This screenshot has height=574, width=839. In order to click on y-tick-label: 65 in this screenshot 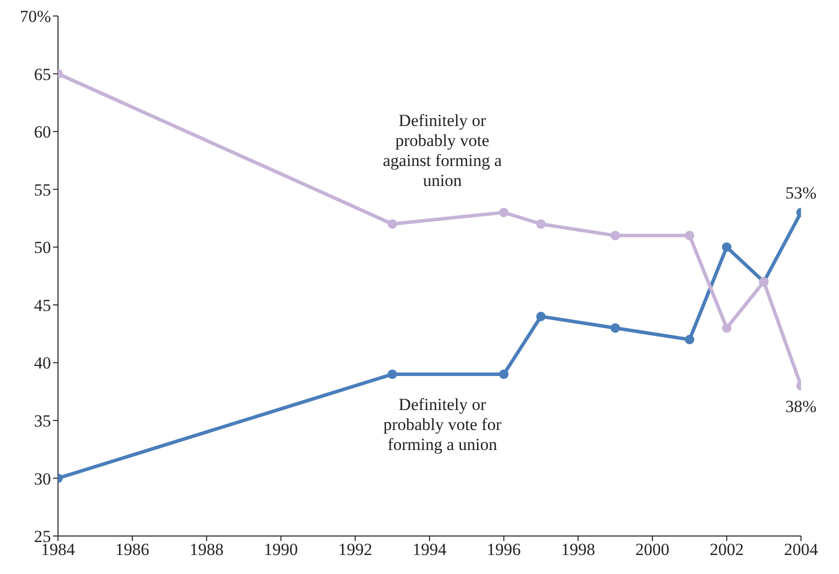, I will do `click(42, 74)`.